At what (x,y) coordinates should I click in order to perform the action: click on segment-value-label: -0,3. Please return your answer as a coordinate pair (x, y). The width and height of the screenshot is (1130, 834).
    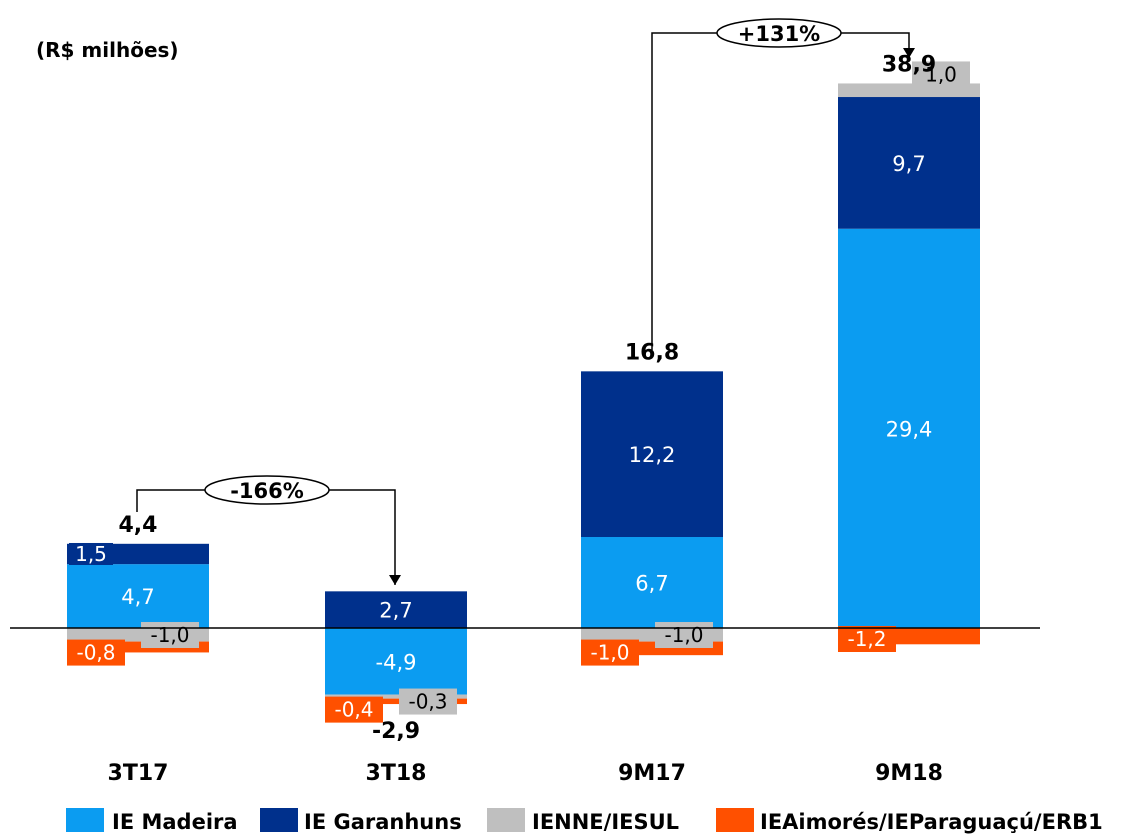
    Looking at the image, I should click on (427, 702).